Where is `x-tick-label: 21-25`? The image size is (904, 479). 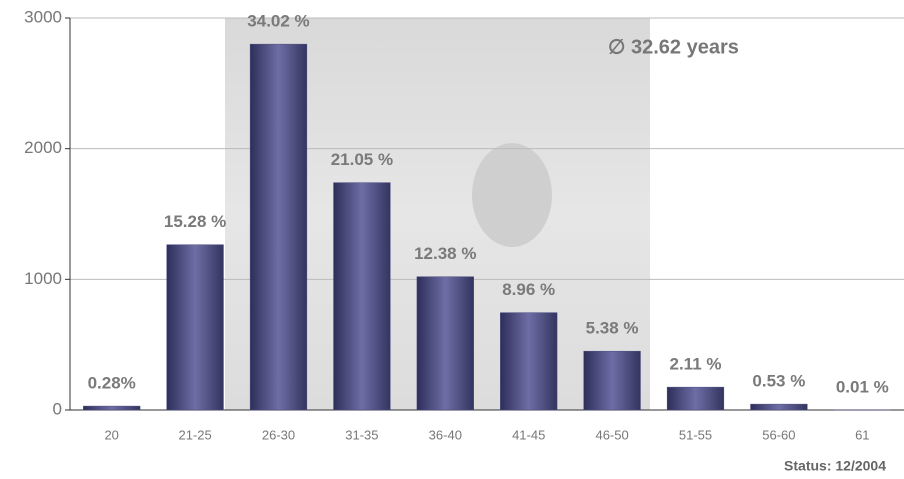
x-tick-label: 21-25 is located at coordinates (194, 434).